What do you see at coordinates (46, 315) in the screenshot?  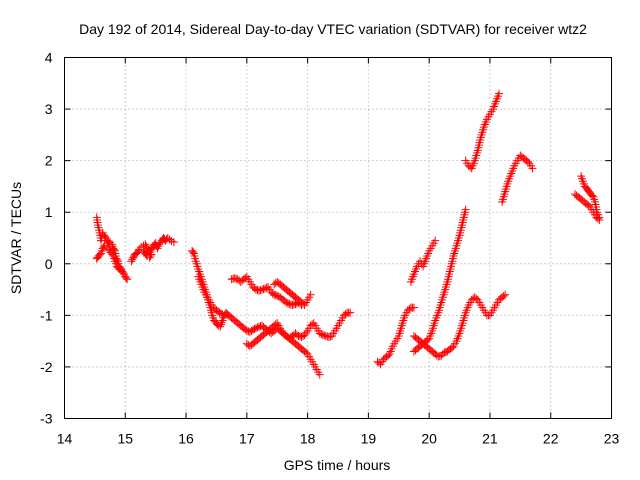 I see `y-tick-label: -1` at bounding box center [46, 315].